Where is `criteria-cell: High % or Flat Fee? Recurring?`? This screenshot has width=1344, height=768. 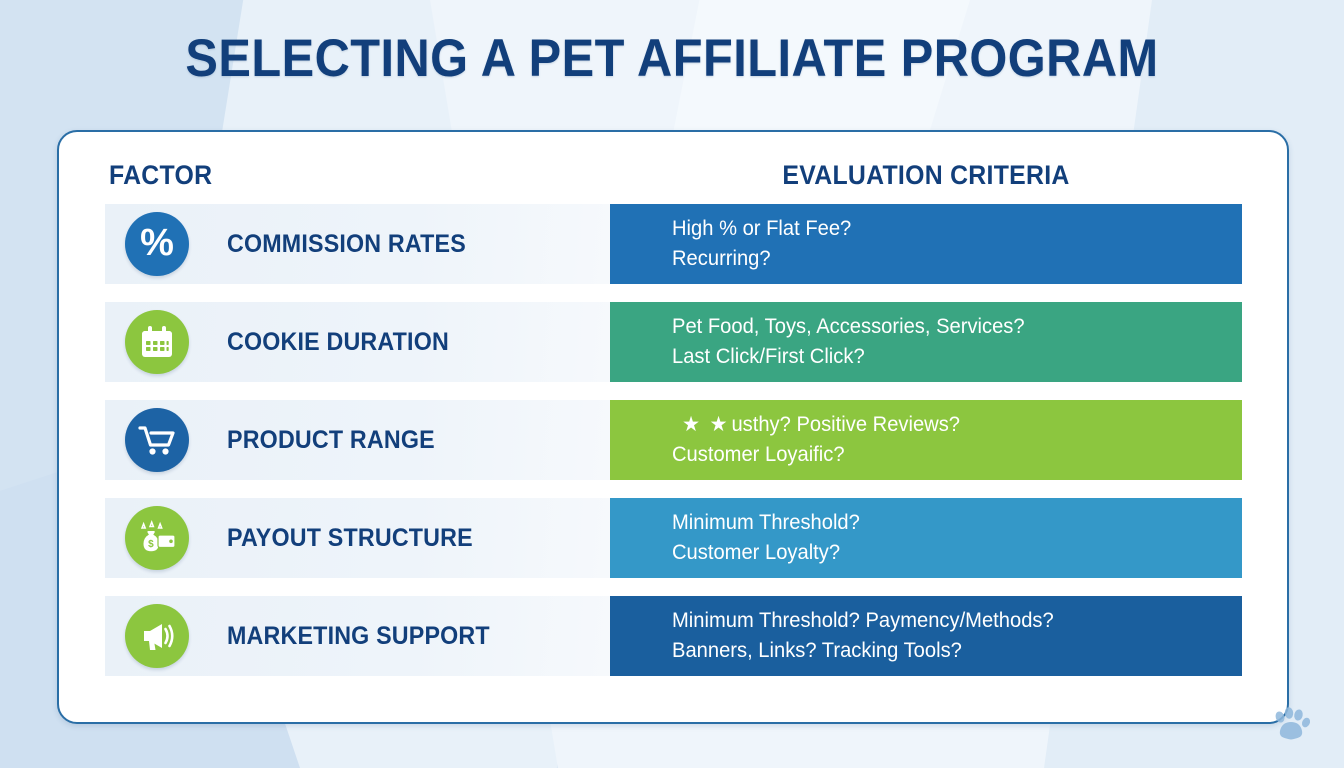 criteria-cell: High % or Flat Fee? Recurring? is located at coordinates (926, 244).